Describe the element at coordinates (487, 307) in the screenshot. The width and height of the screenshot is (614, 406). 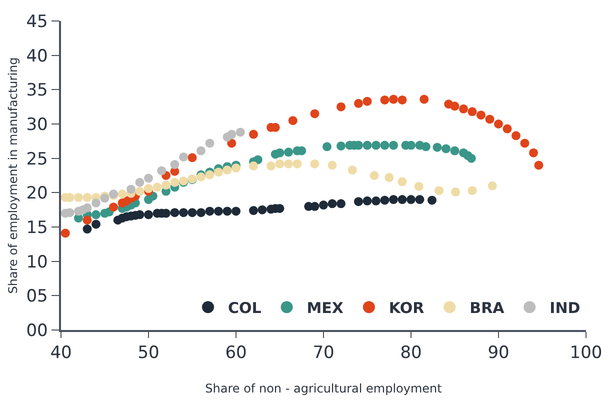
I see `legend-label: BRA` at that location.